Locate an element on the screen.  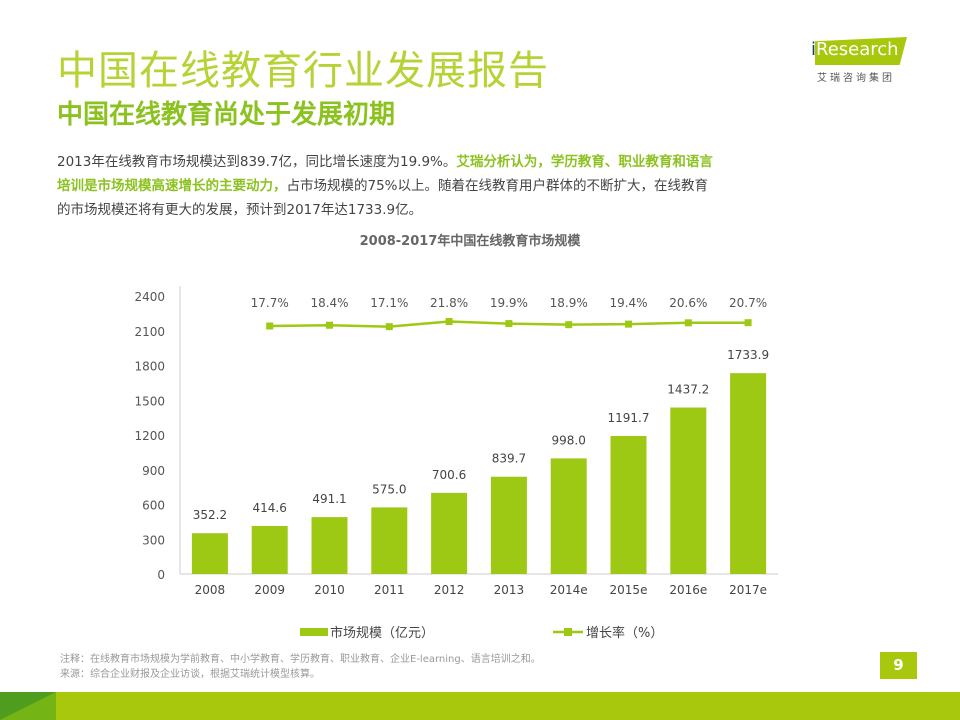
page-subtitle: 中国在线教育尚处于发展初期 is located at coordinates (226, 115).